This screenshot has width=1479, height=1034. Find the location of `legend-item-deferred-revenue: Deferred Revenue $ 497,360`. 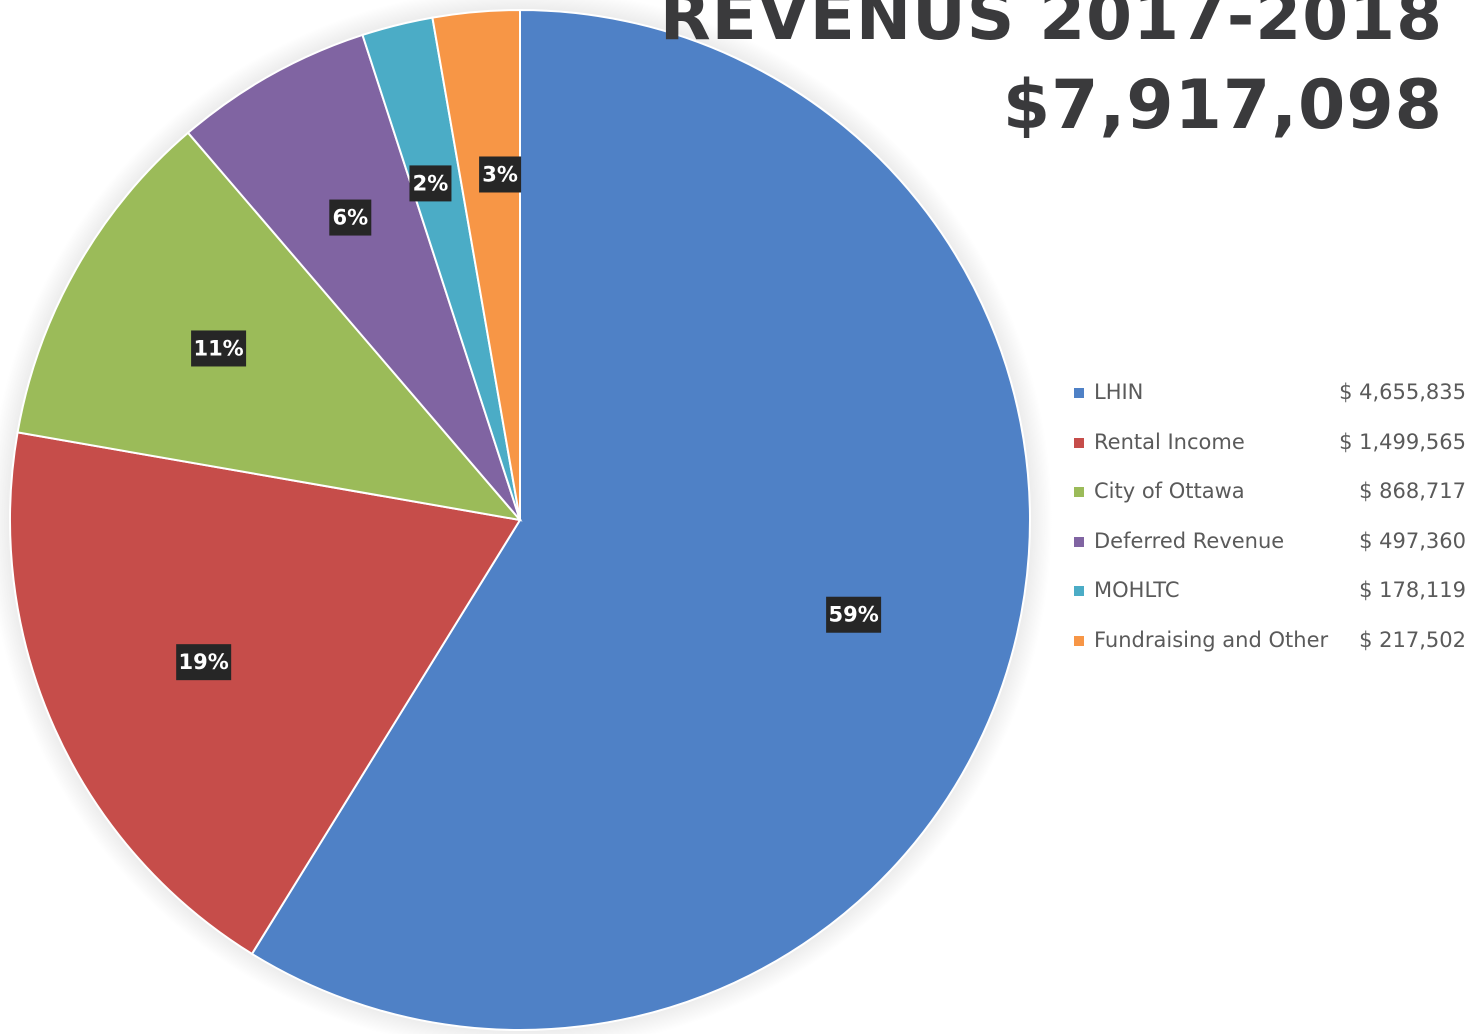

legend-item-deferred-revenue: Deferred Revenue $ 497,360 is located at coordinates (1267, 546).